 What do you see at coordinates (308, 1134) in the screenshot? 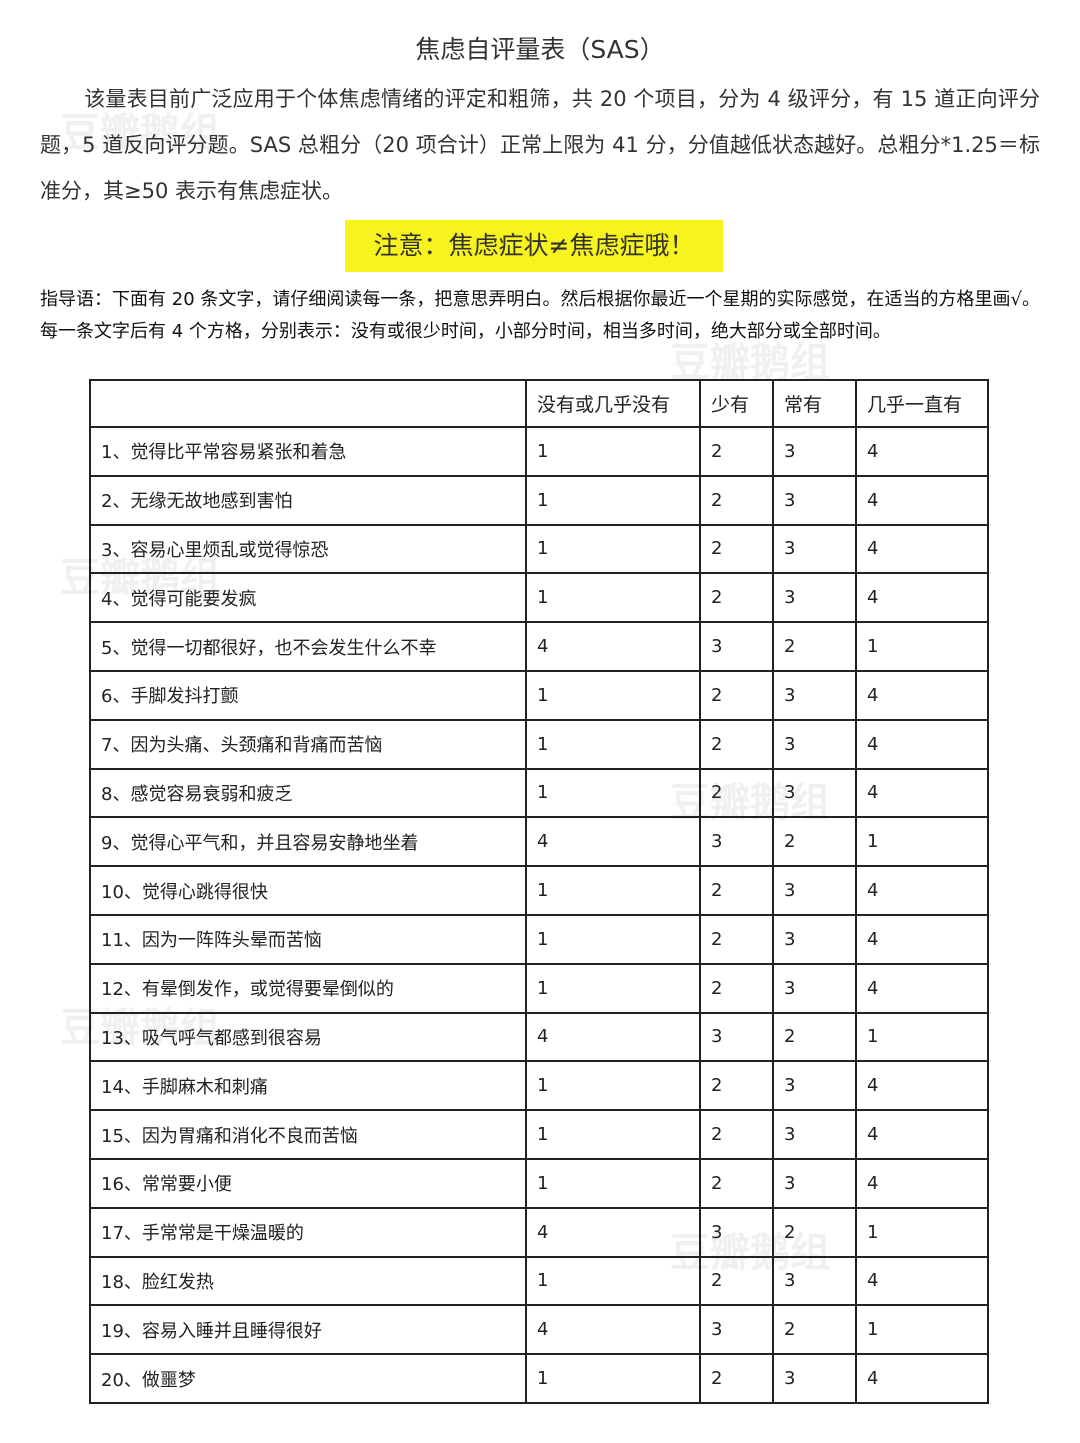
I see `item-text: 15、因为胃痛和消化不良而苦恼` at bounding box center [308, 1134].